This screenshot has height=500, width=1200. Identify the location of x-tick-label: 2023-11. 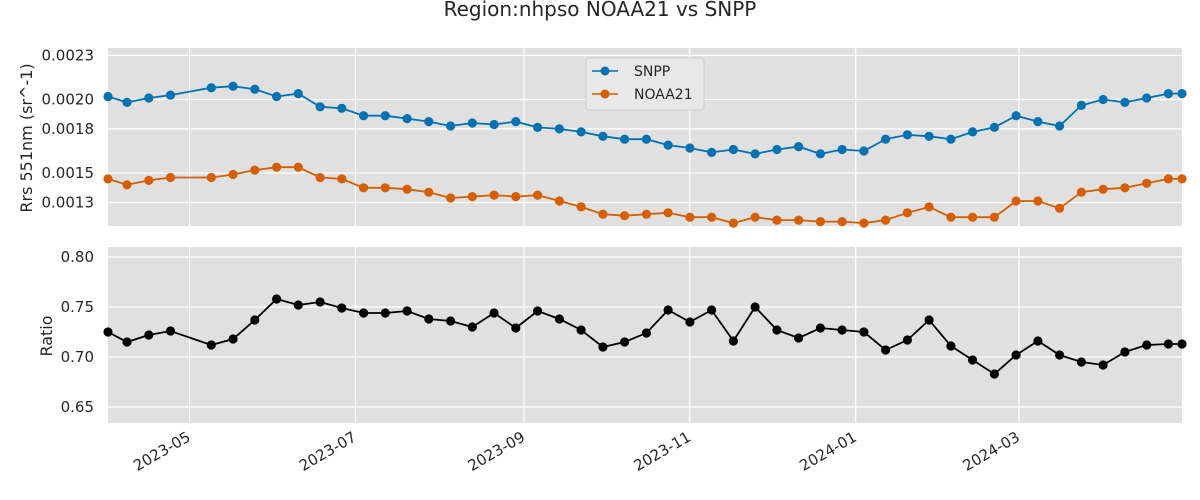
(662, 451).